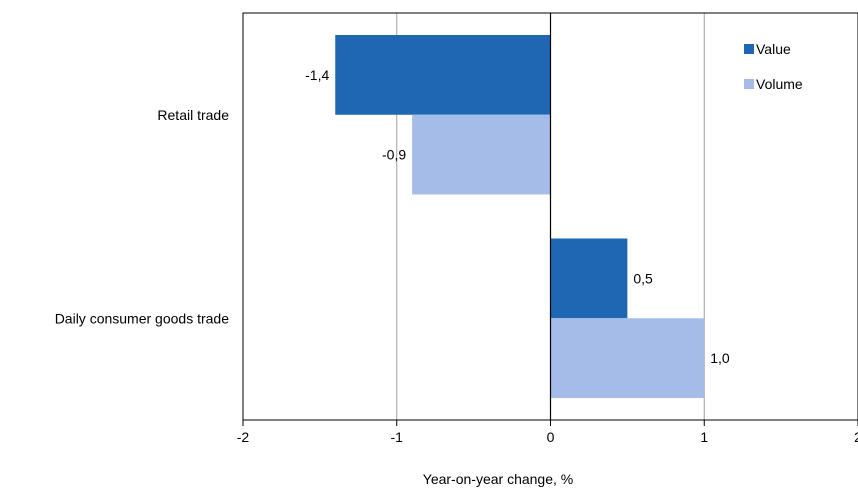 The image size is (858, 488). I want to click on category-labels: Retail trade Daily consumer goods trade, so click(142, 217).